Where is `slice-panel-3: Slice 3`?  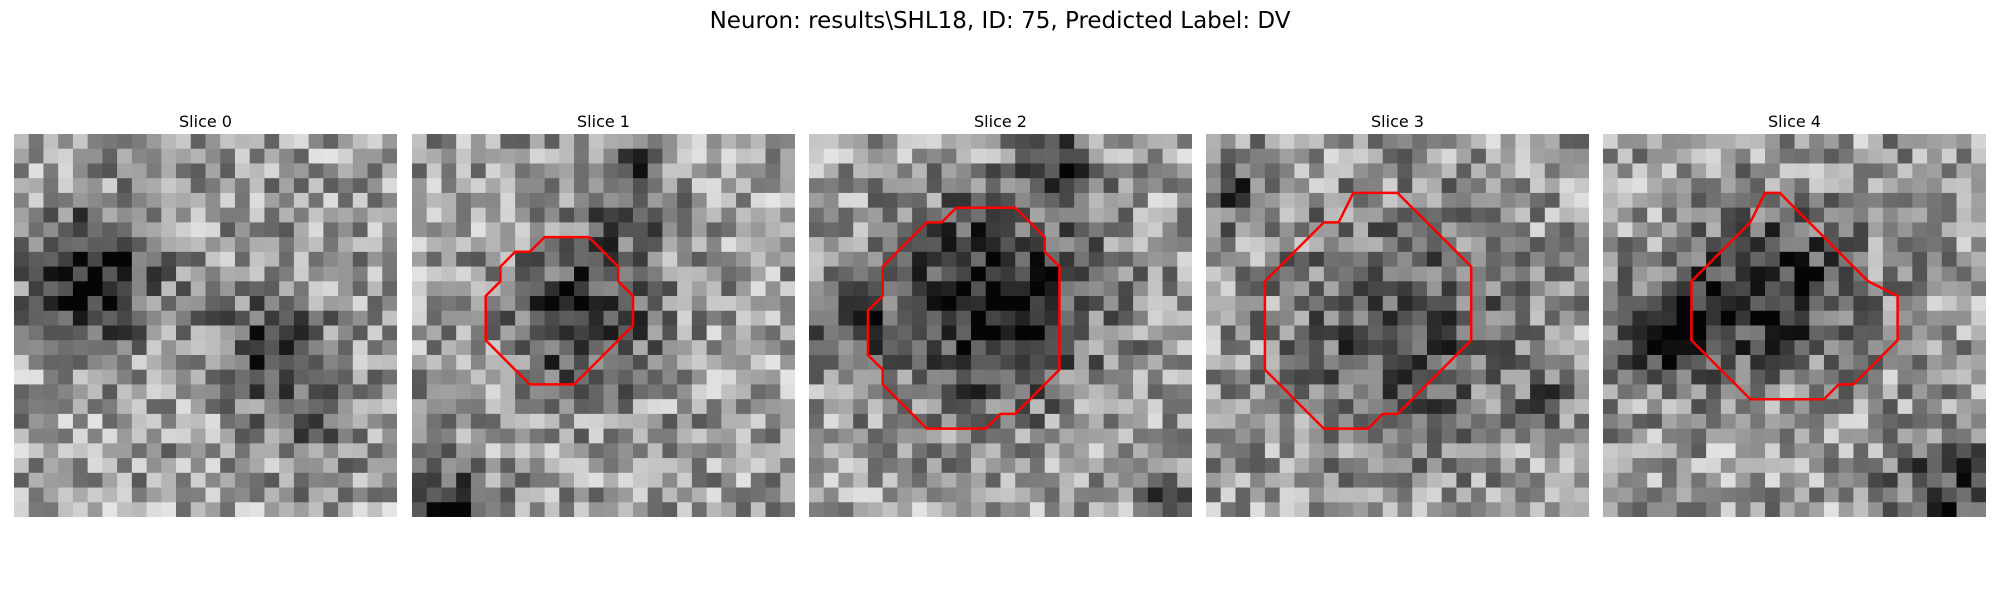 slice-panel-3: Slice 3 is located at coordinates (1397, 313).